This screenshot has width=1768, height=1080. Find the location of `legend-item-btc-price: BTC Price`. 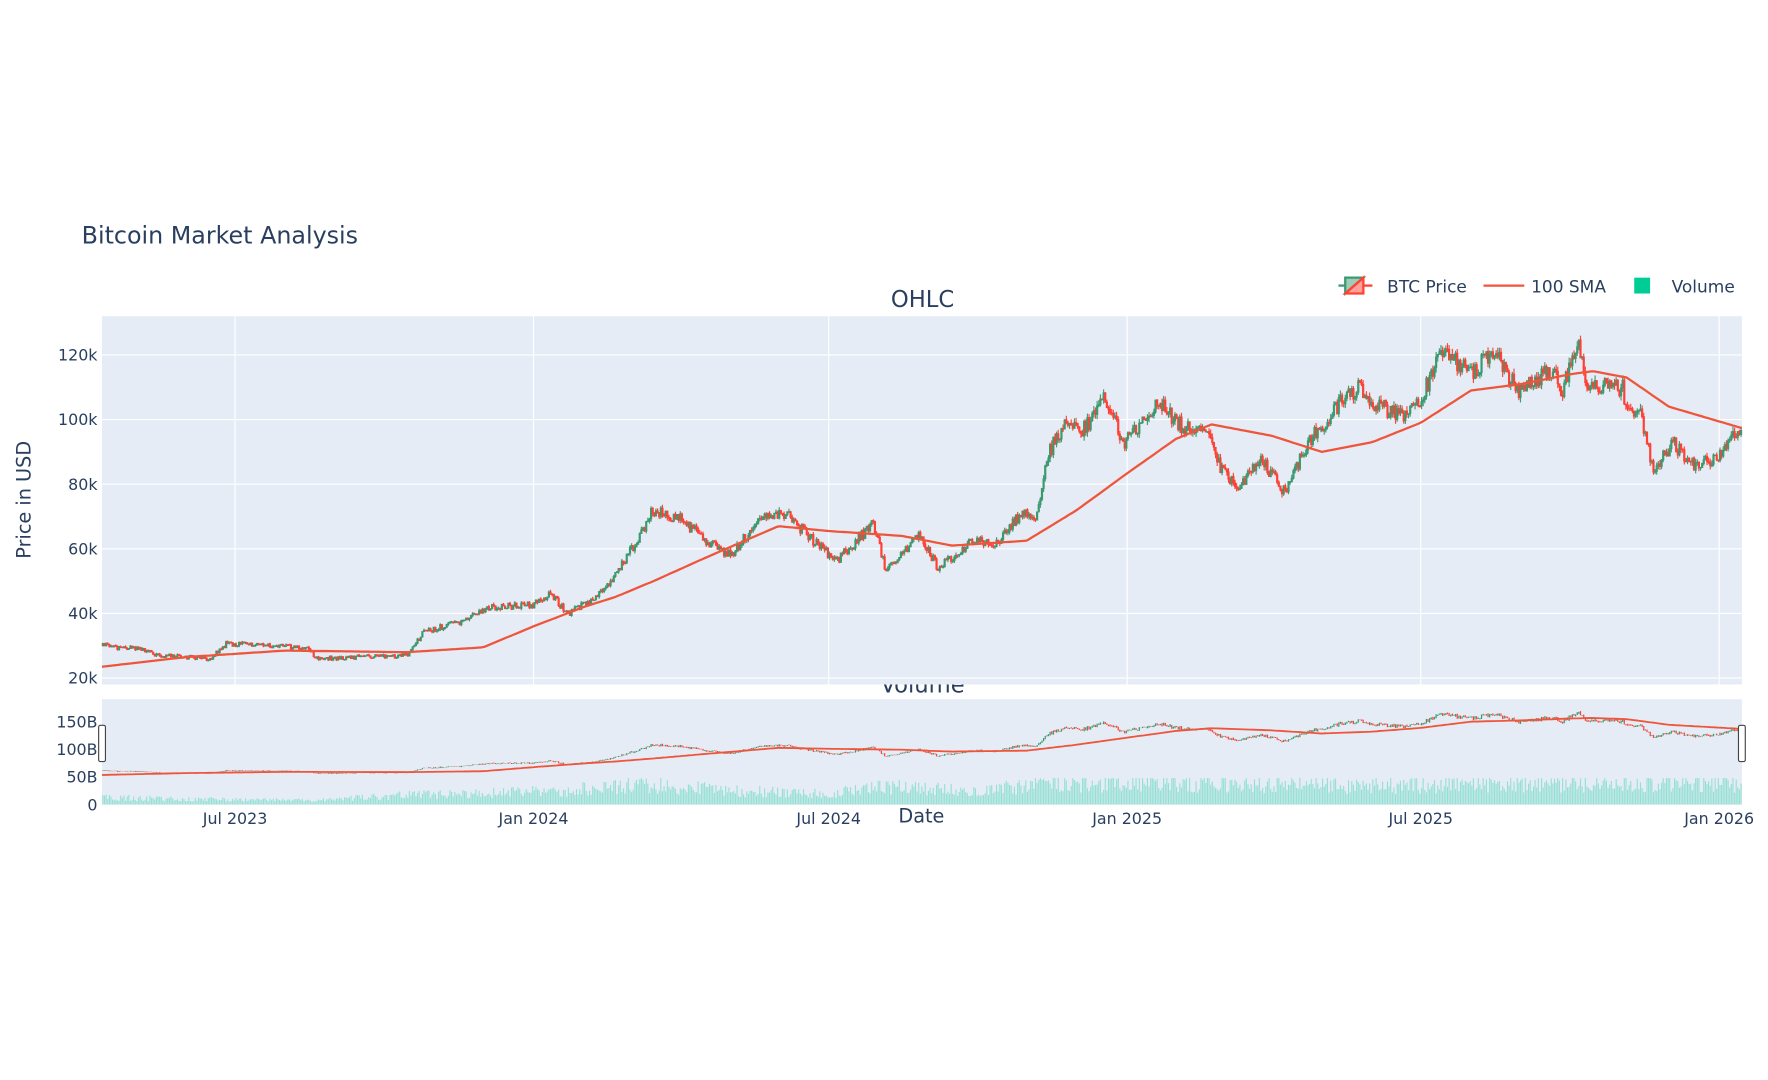

legend-item-btc-price: BTC Price is located at coordinates (1402, 286).